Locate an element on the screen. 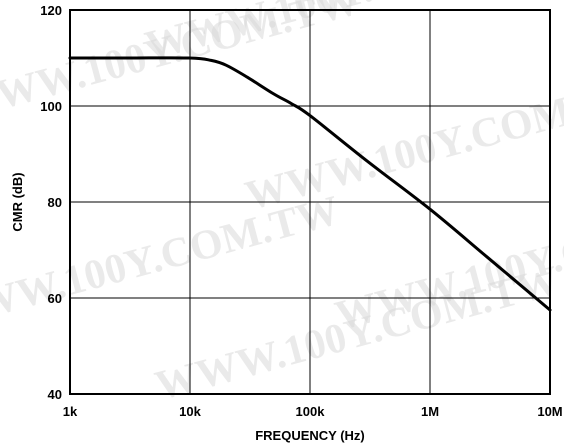  y-tick-label: 40 is located at coordinates (55, 394).